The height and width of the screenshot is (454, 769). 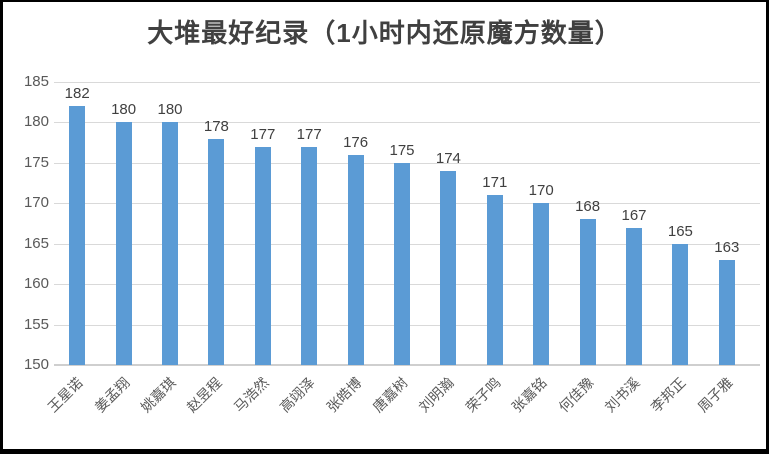 I want to click on bar-value-label: 182, so click(x=77, y=94).